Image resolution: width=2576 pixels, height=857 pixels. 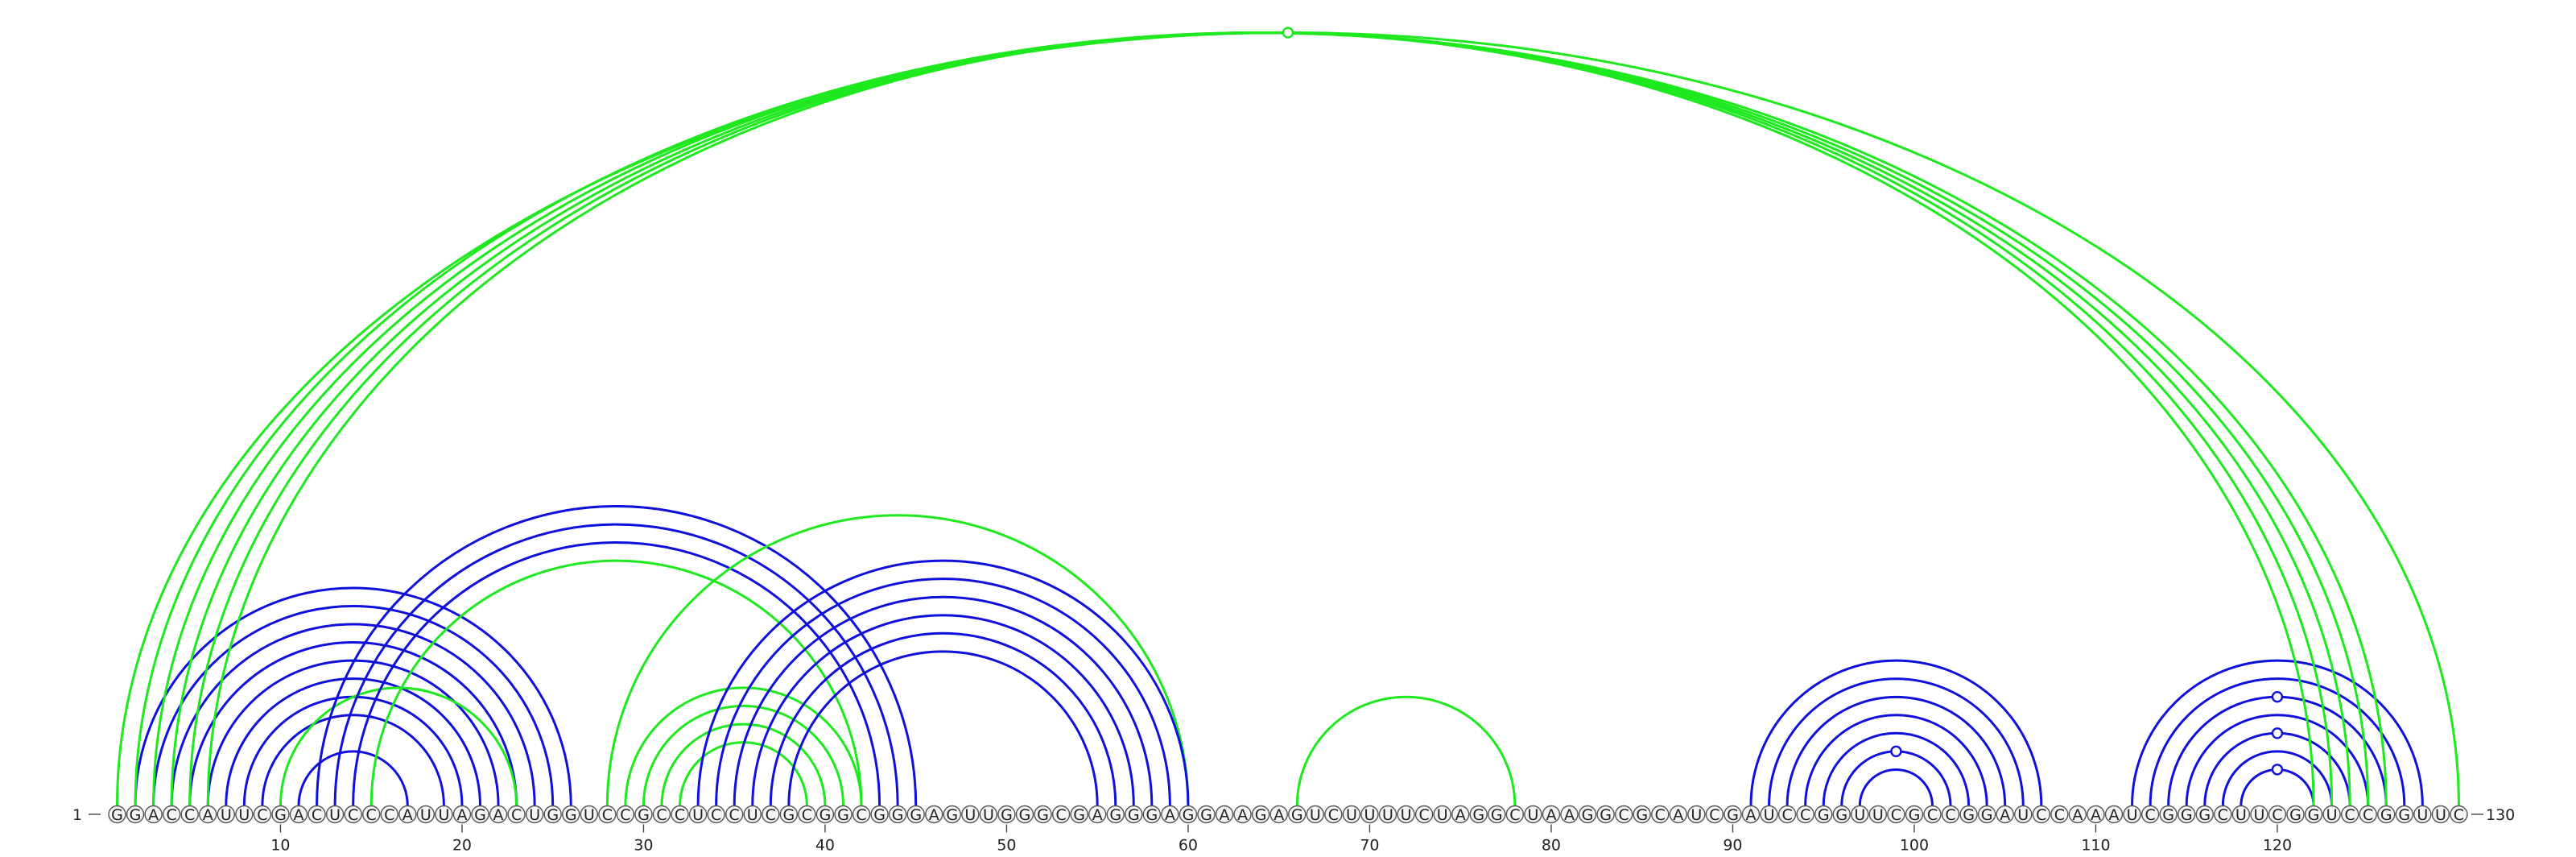 I want to click on position-tick-label: 10, so click(x=280, y=846).